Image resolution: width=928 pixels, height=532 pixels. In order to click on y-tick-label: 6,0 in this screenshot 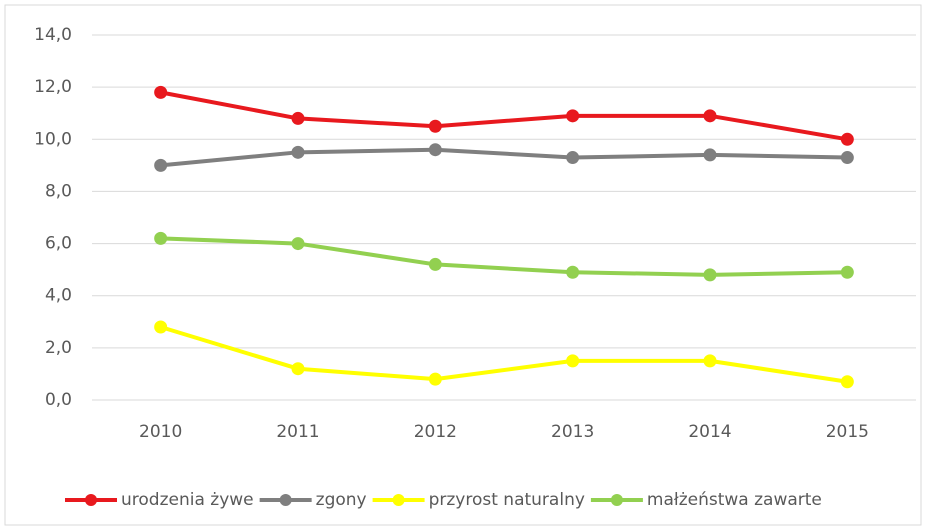, I will do `click(58, 244)`.